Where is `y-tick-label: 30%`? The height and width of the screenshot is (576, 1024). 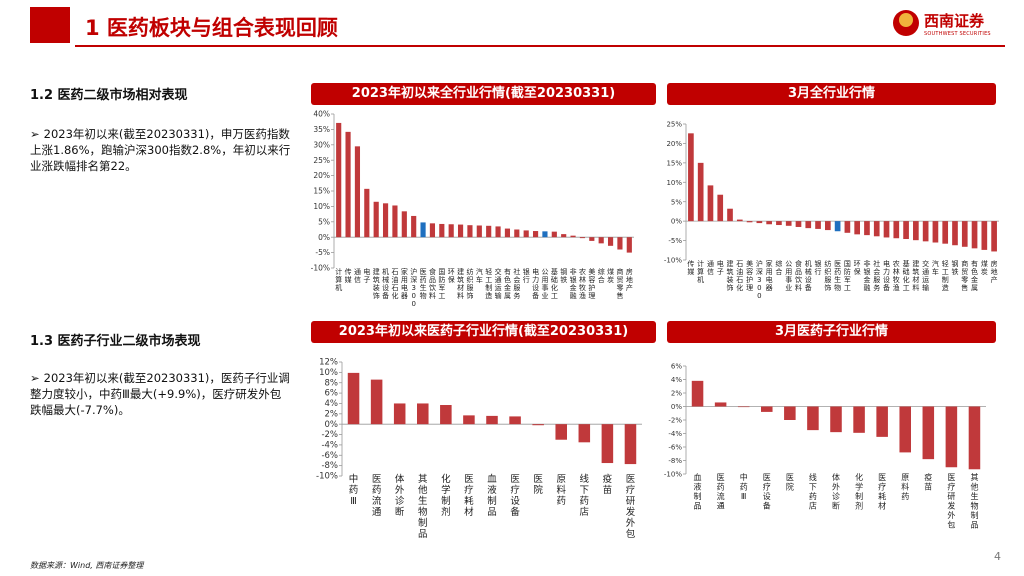 y-tick-label: 30% is located at coordinates (321, 144).